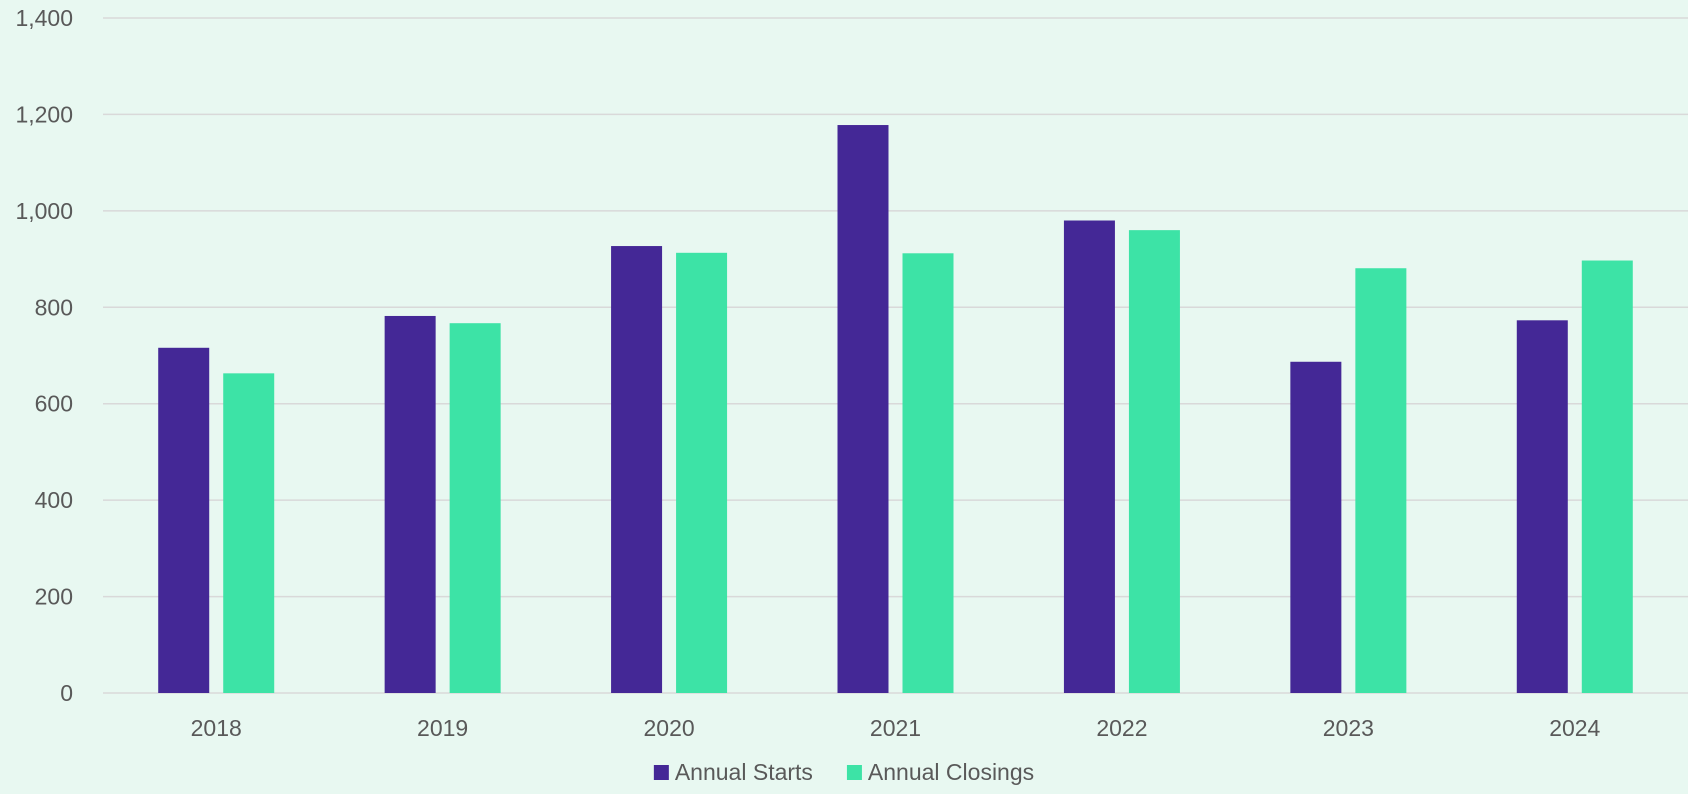 The height and width of the screenshot is (794, 1688). I want to click on x-axis-tick-labels: 2018 2019 2020 2021 2022 2023 2024, so click(896, 728).